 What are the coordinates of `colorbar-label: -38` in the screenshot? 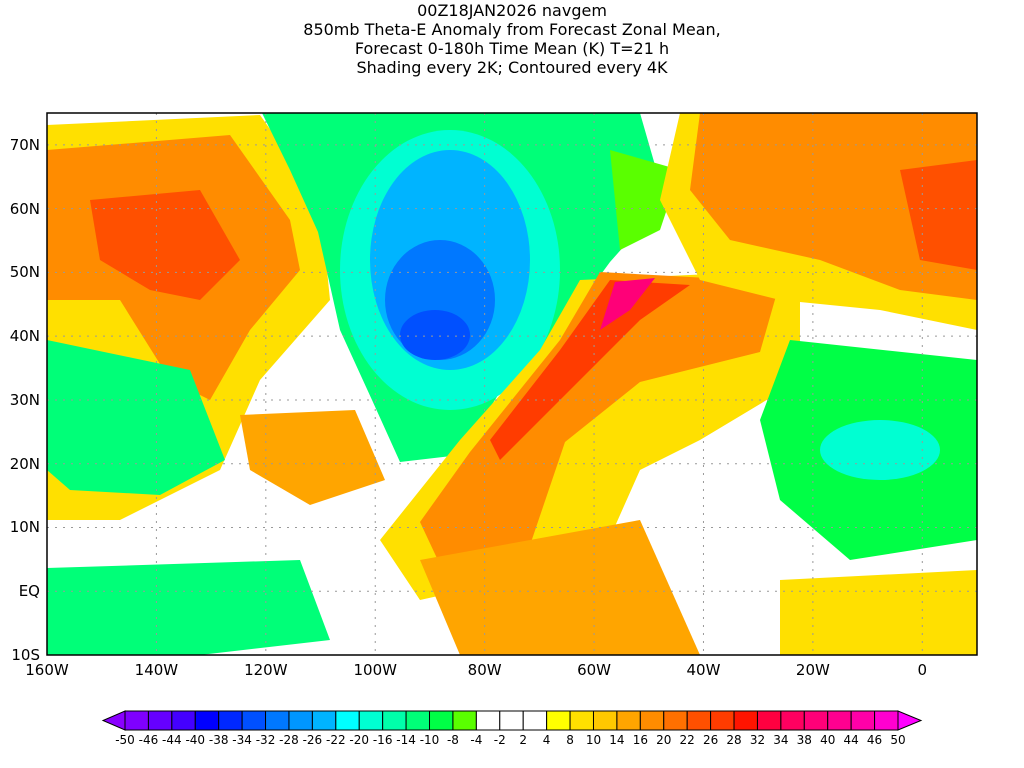 It's located at (218, 740).